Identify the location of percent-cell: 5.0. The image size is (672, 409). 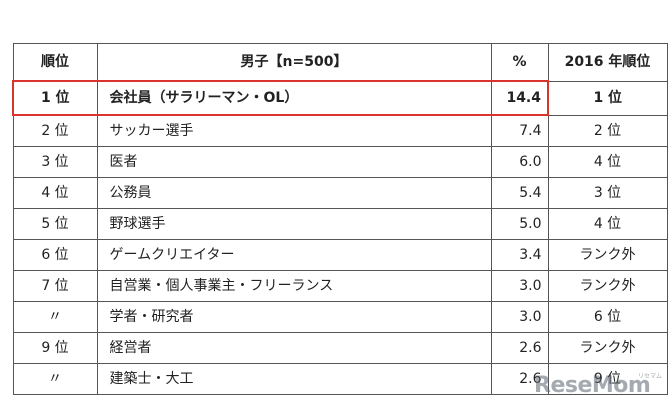
(519, 224).